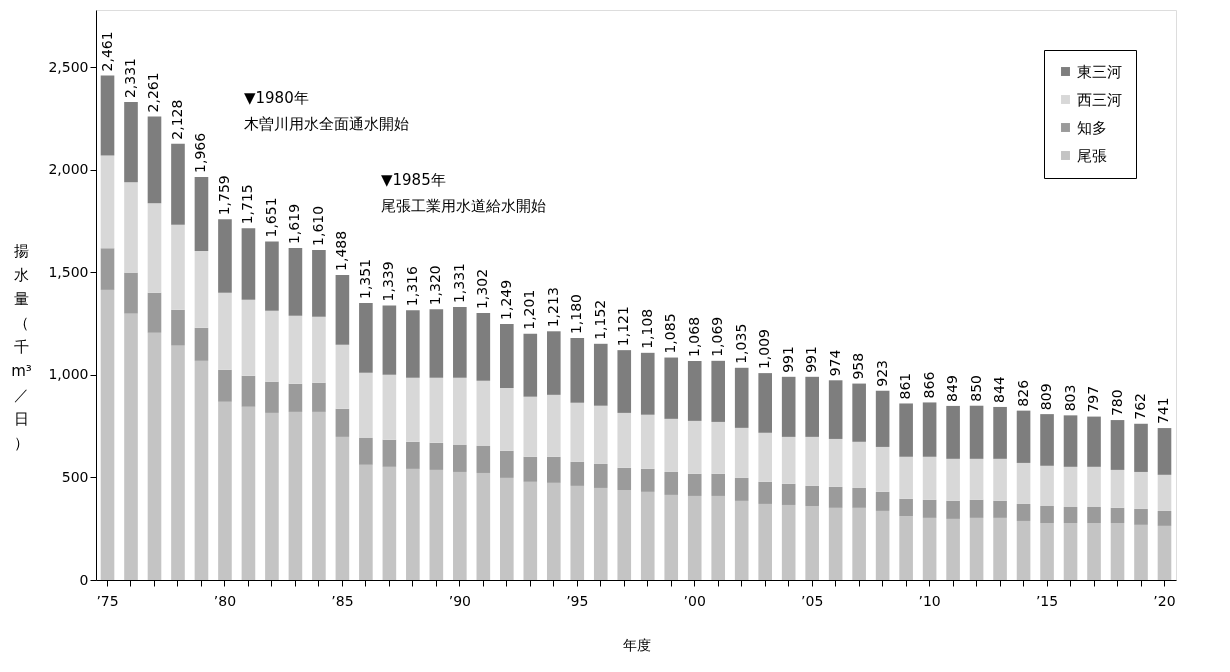 Image resolution: width=1230 pixels, height=672 pixels. I want to click on total-label: 1,320, so click(435, 285).